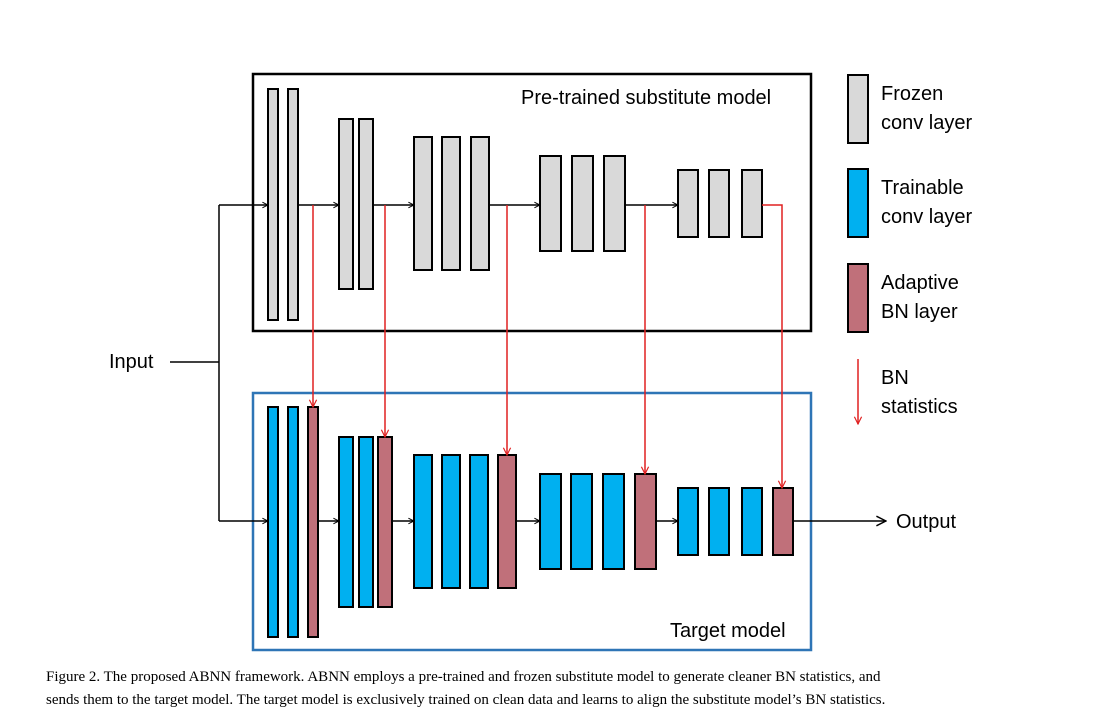 This screenshot has height=723, width=1100. What do you see at coordinates (219, 363) in the screenshot?
I see `input-connector` at bounding box center [219, 363].